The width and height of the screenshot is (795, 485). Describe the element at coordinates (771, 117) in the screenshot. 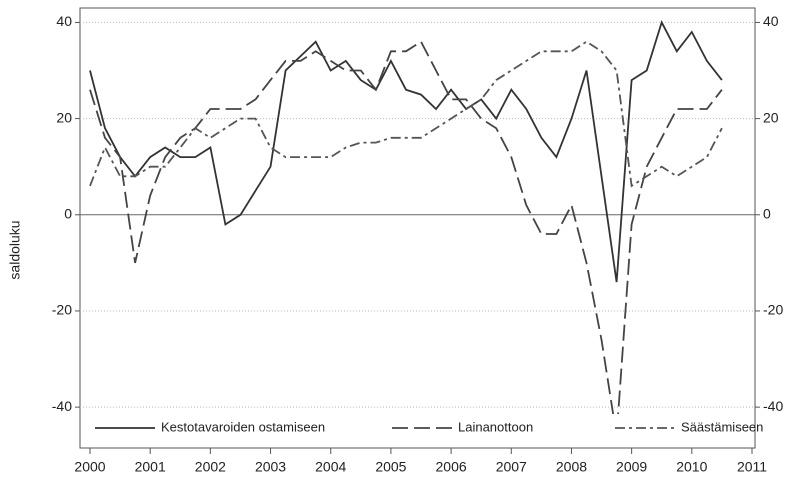

I see `y2-tick-label: 20` at that location.